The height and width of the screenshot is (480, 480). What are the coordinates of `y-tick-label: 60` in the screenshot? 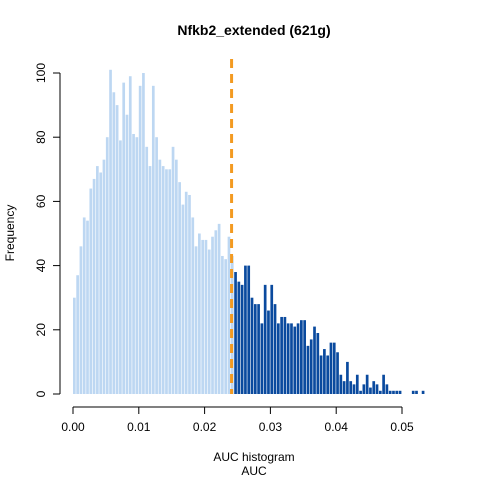 It's located at (41, 201).